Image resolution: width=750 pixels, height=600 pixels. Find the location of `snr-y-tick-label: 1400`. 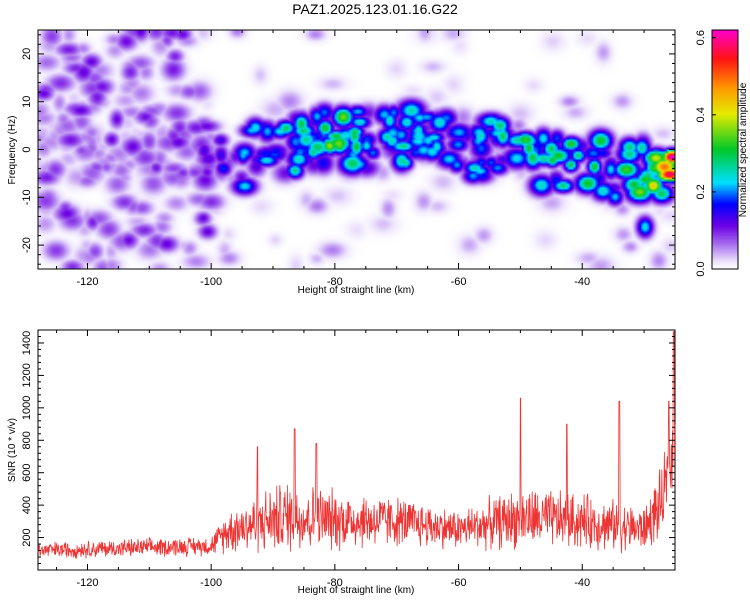

snr-y-tick-label: 1400 is located at coordinates (27, 343).